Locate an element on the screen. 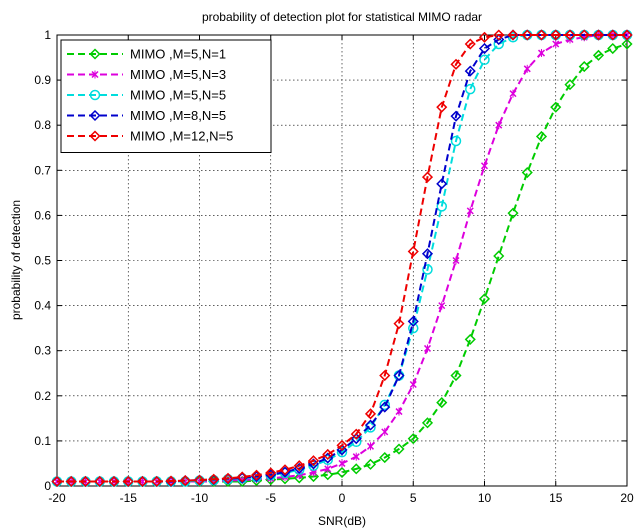 The height and width of the screenshot is (529, 637). y-tick-label: 0.3 is located at coordinates (42, 351).